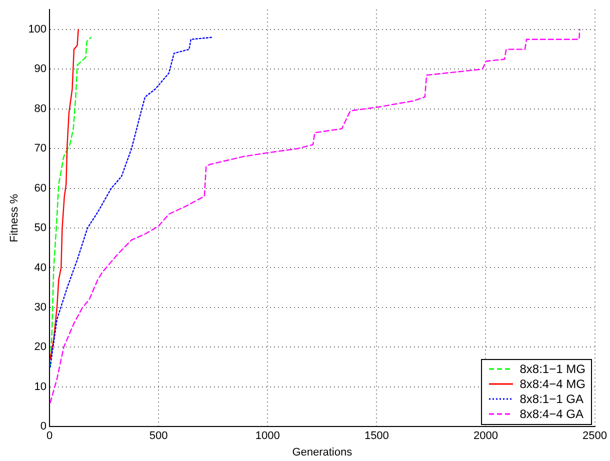 Image resolution: width=610 pixels, height=461 pixels. Describe the element at coordinates (40, 307) in the screenshot. I see `y-tick-label: 30` at that location.